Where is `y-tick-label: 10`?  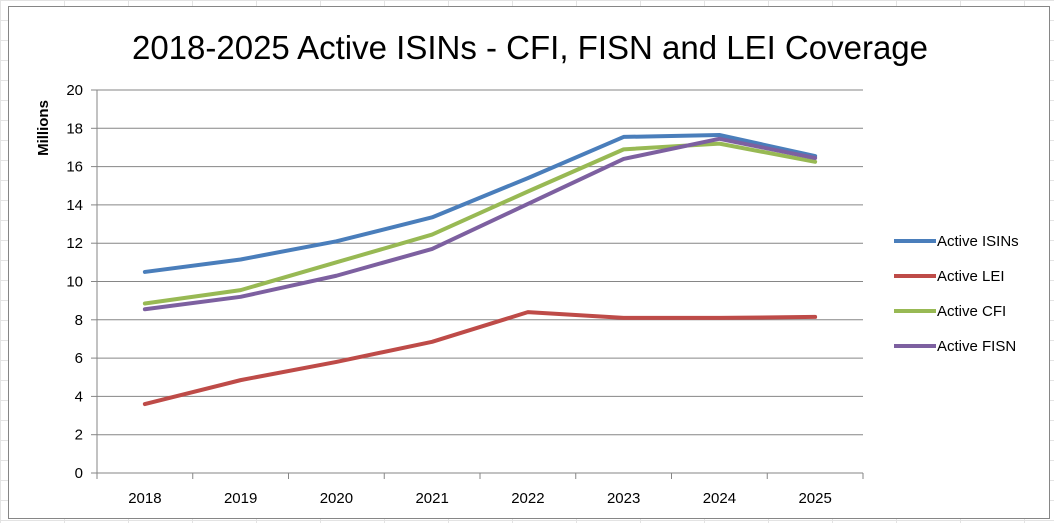 y-tick-label: 10 is located at coordinates (74, 282).